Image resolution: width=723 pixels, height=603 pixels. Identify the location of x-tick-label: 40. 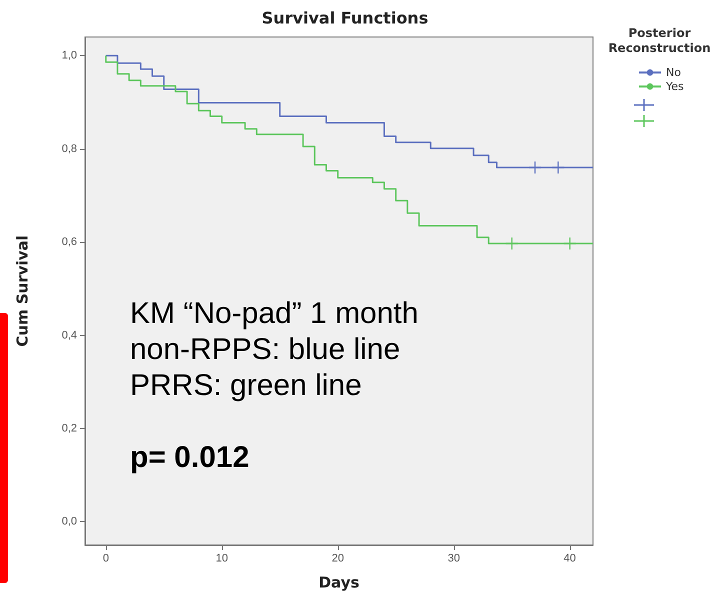
(570, 558).